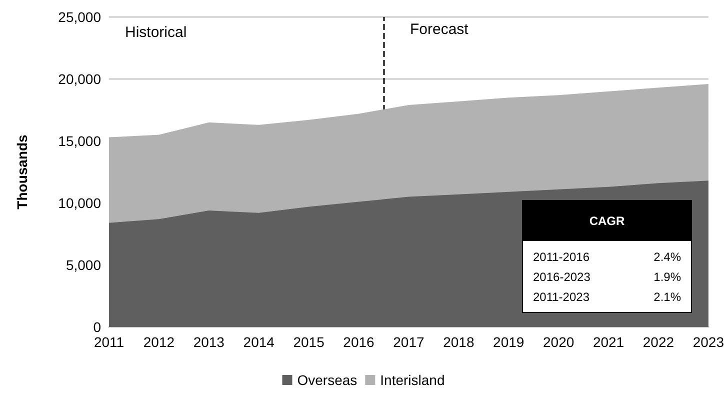 The width and height of the screenshot is (727, 400). I want to click on y-tick-label: 5,000, so click(84, 265).